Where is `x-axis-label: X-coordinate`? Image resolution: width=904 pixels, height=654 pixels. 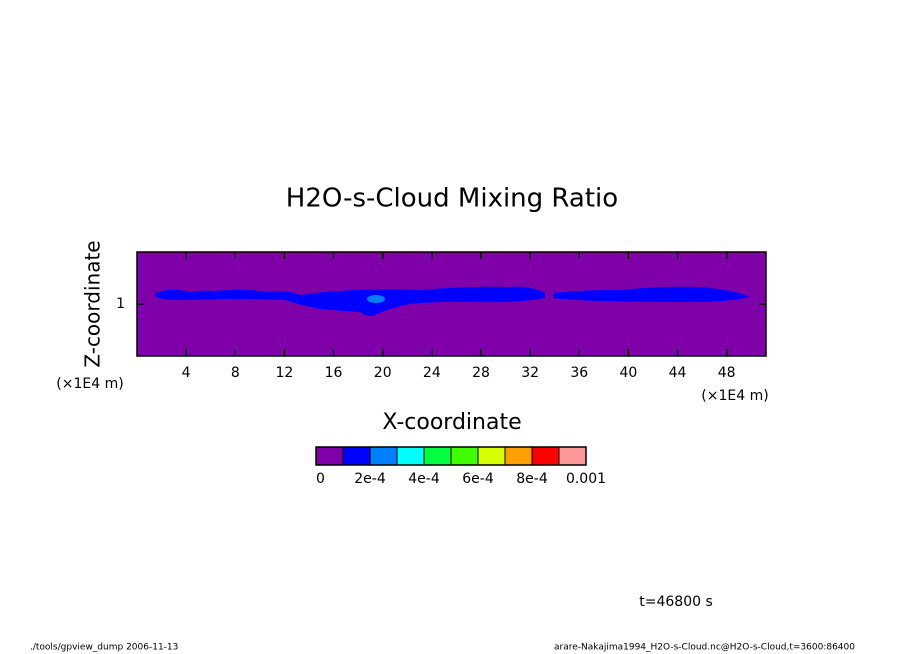
x-axis-label: X-coordinate is located at coordinates (451, 422).